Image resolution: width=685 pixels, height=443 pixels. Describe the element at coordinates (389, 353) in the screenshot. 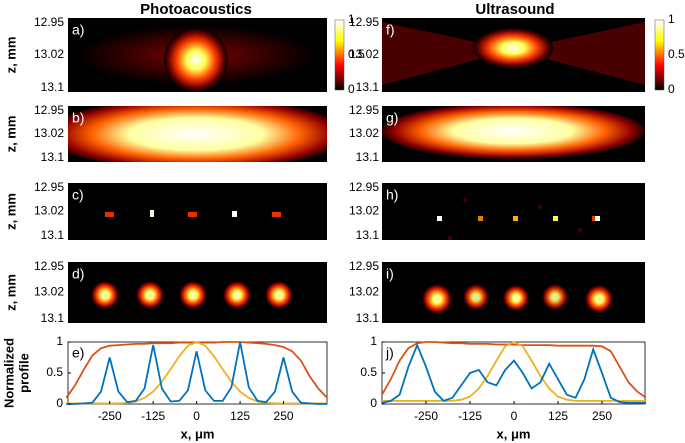

I see `panel-label: j)` at that location.